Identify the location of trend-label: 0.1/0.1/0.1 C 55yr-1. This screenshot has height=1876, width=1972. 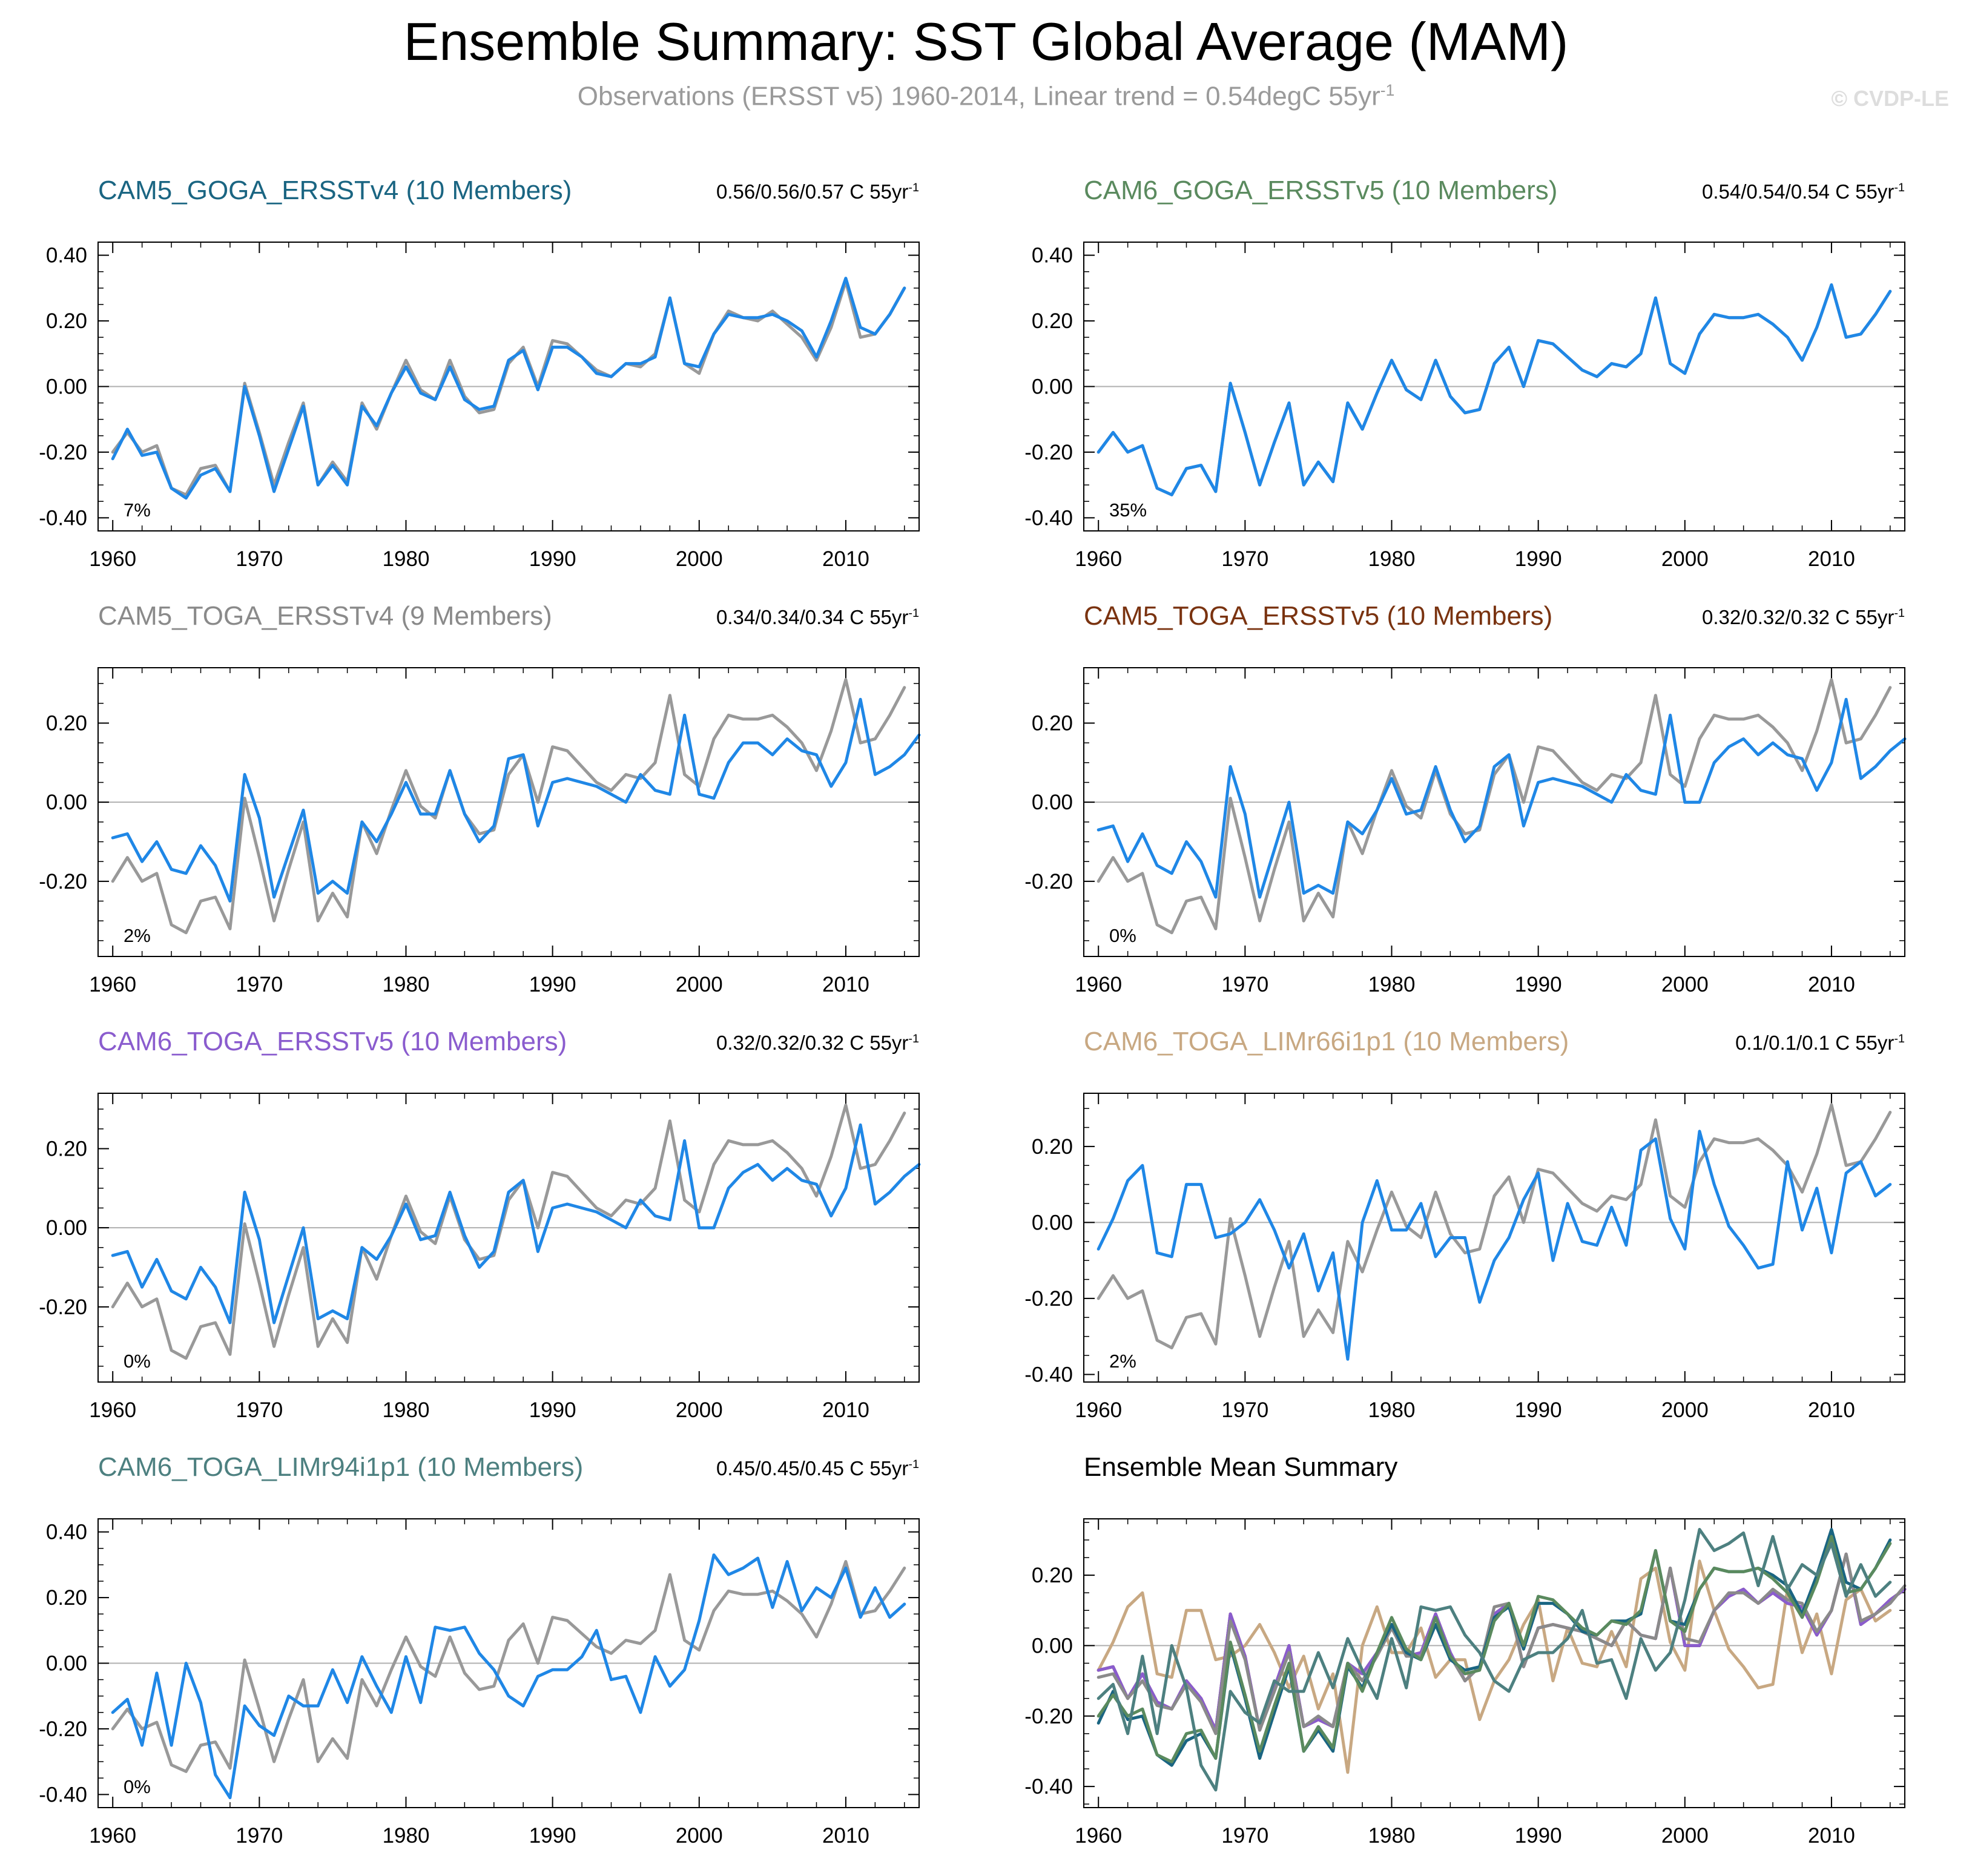
(1820, 1043).